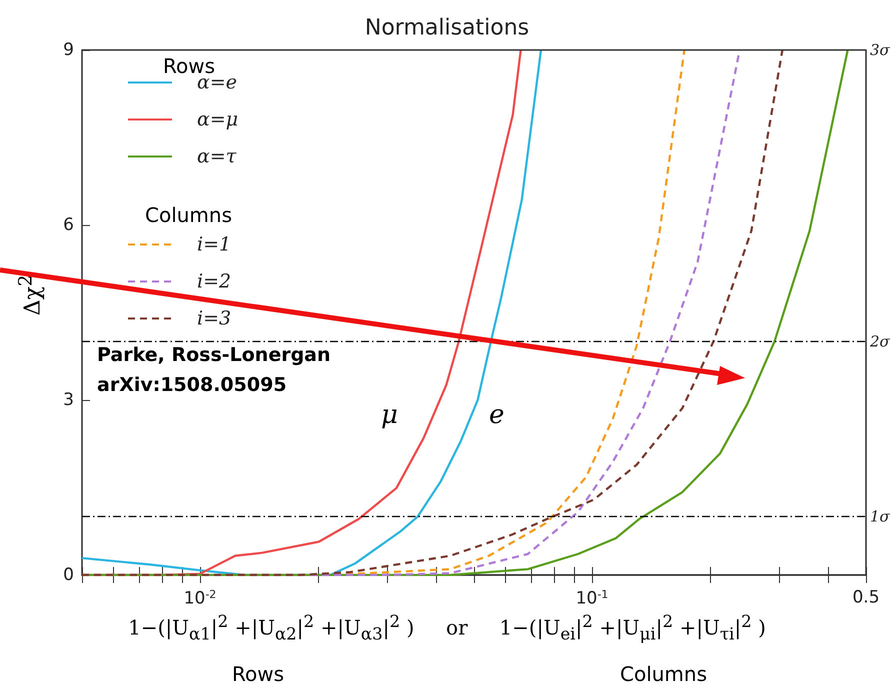  What do you see at coordinates (214, 370) in the screenshot?
I see `annotation: Parke, Ross-Lonergan arXiv:1508.05095` at bounding box center [214, 370].